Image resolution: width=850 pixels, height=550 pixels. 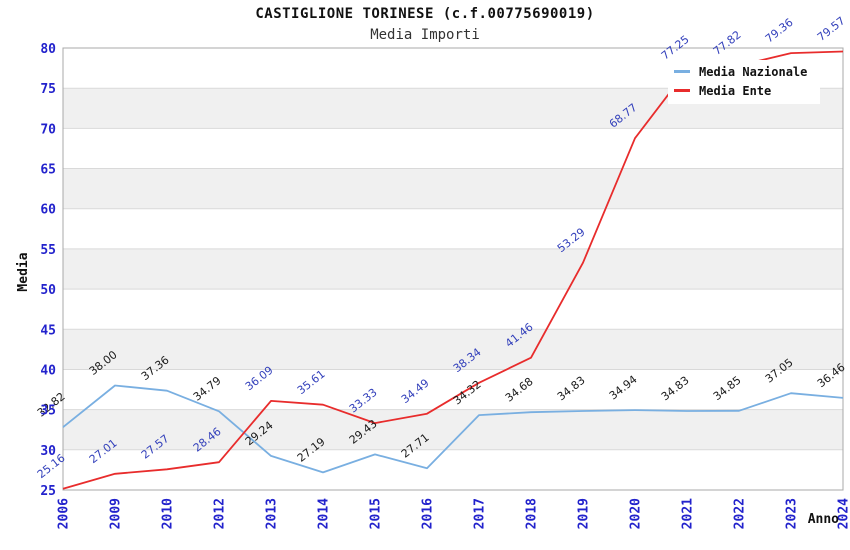 What do you see at coordinates (48, 491) in the screenshot?
I see `y-tick-label: 25` at bounding box center [48, 491].